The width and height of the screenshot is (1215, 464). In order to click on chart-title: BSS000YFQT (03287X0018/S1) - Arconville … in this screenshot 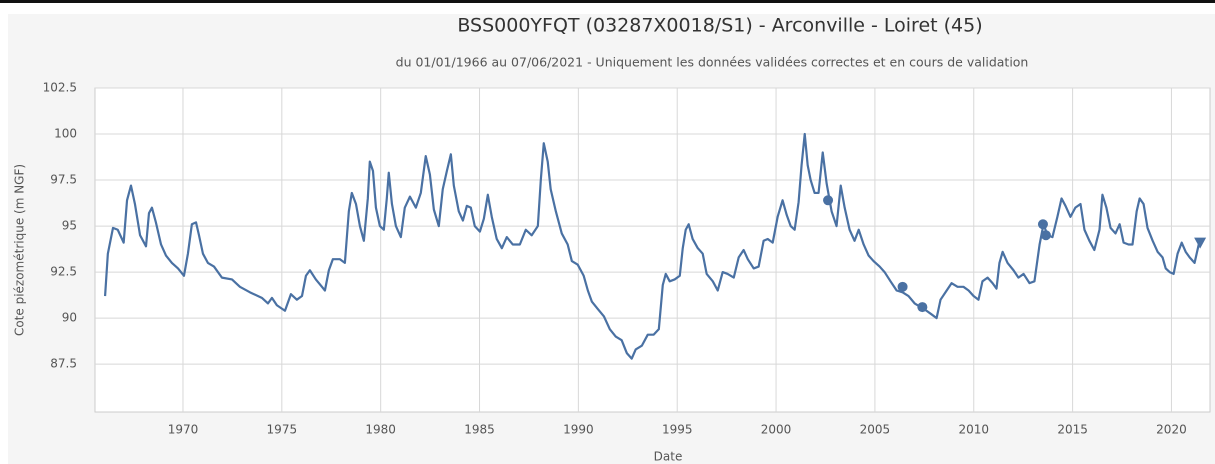, I will do `click(719, 26)`.